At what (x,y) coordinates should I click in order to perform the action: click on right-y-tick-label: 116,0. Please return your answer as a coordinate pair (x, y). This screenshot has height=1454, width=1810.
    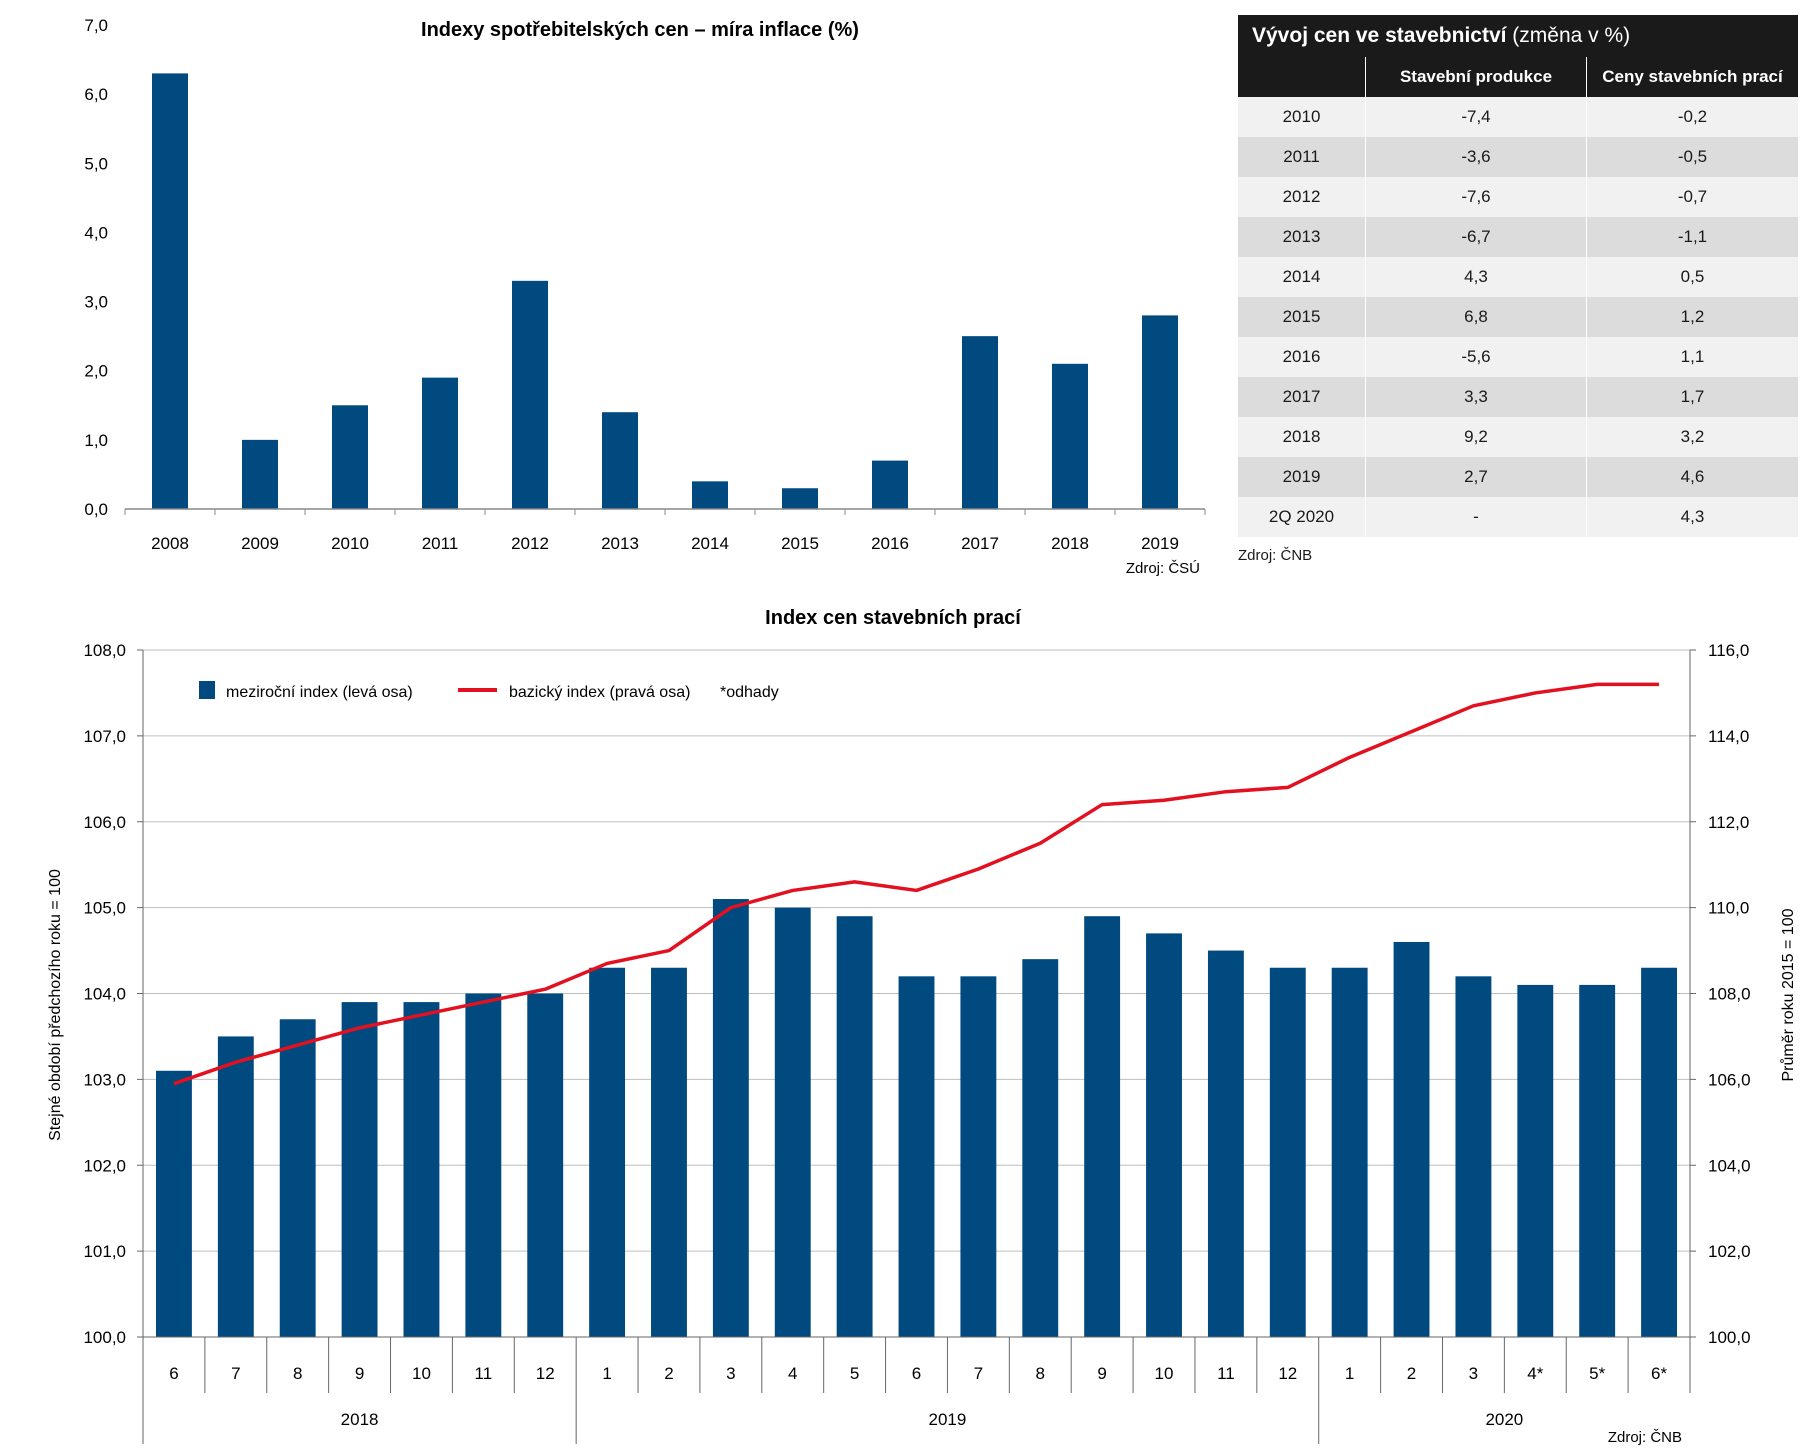
    Looking at the image, I should click on (1728, 650).